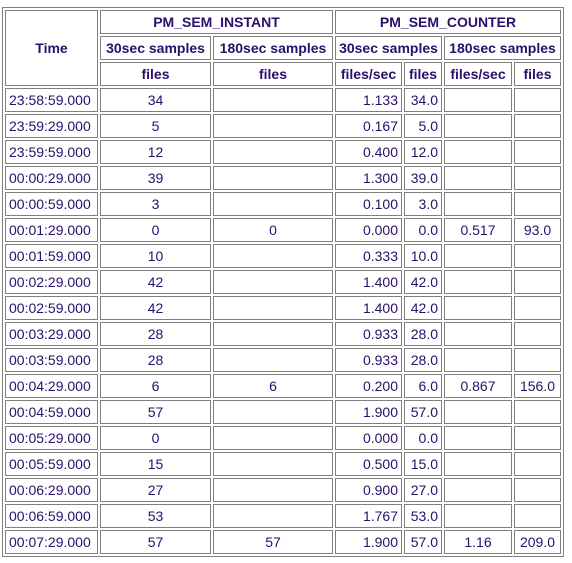 This screenshot has width=572, height=563. Describe the element at coordinates (502, 48) in the screenshot. I see `counter-180sec-header: 180sec samples` at that location.